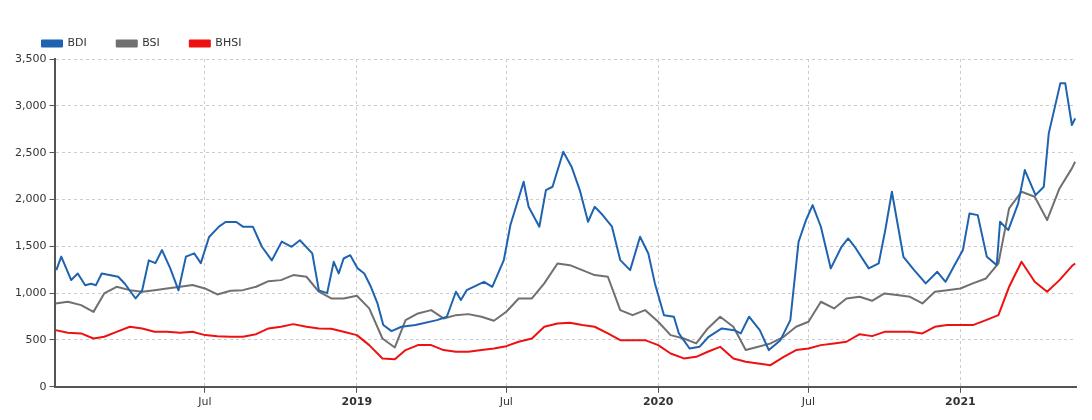 The width and height of the screenshot is (1092, 420). I want to click on legend-label: BSI, so click(151, 43).